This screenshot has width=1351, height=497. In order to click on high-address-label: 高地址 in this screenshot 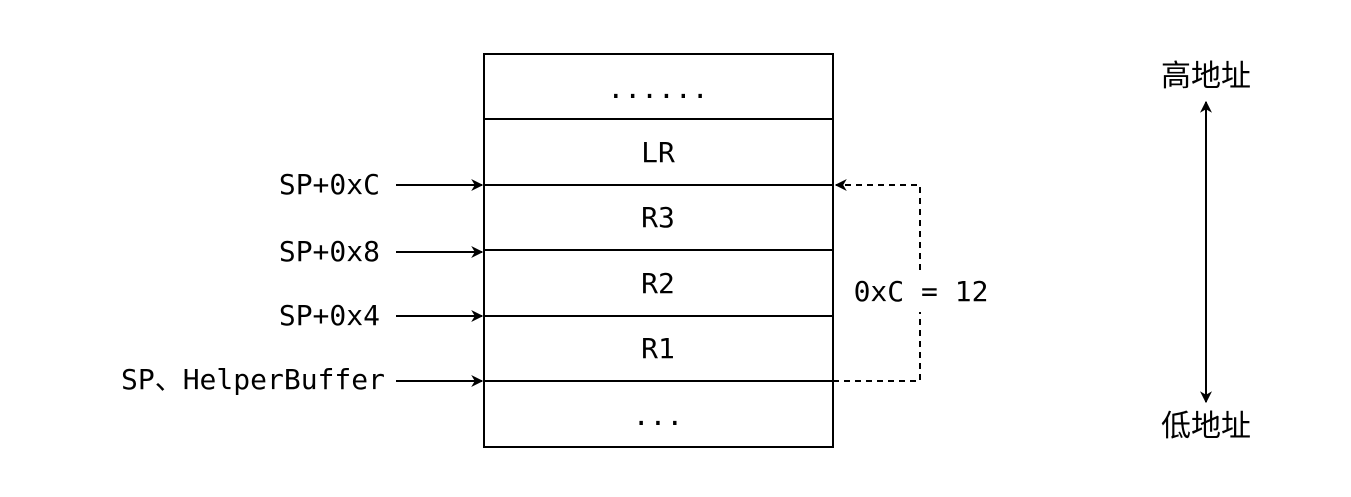, I will do `click(1206, 76)`.